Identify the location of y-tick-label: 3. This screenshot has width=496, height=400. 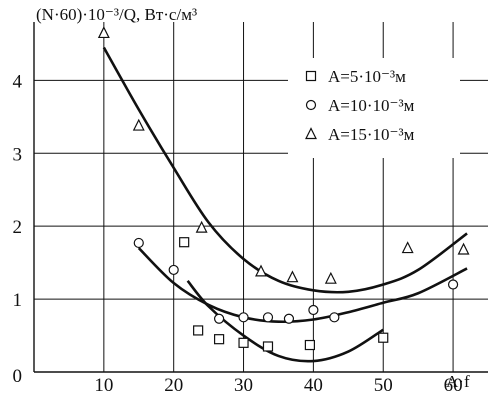
(18, 154).